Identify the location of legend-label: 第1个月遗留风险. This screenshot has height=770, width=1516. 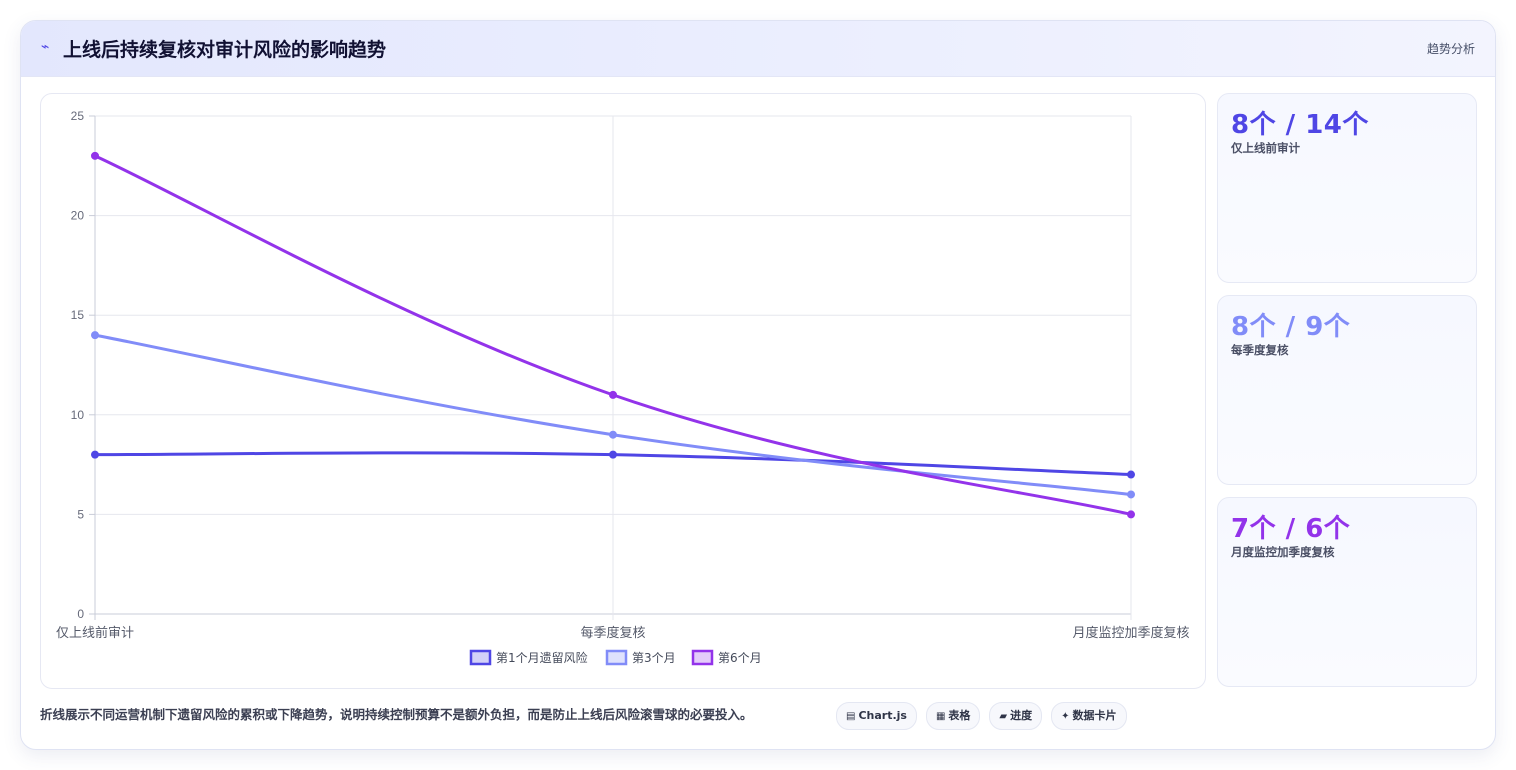
(542, 657).